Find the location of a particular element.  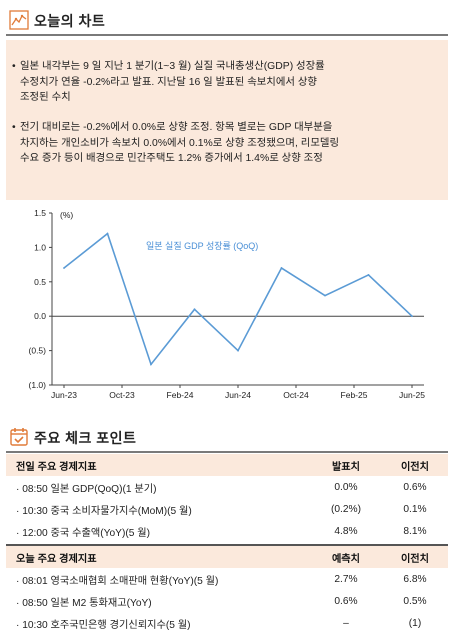

section-title: 주요 체크 포인트 is located at coordinates (85, 438).